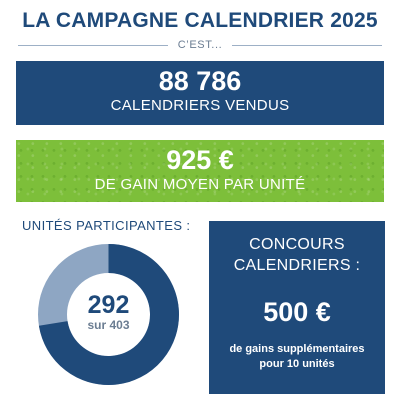 The width and height of the screenshot is (400, 400). What do you see at coordinates (200, 160) in the screenshot?
I see `average-gain-value: 925 €` at bounding box center [200, 160].